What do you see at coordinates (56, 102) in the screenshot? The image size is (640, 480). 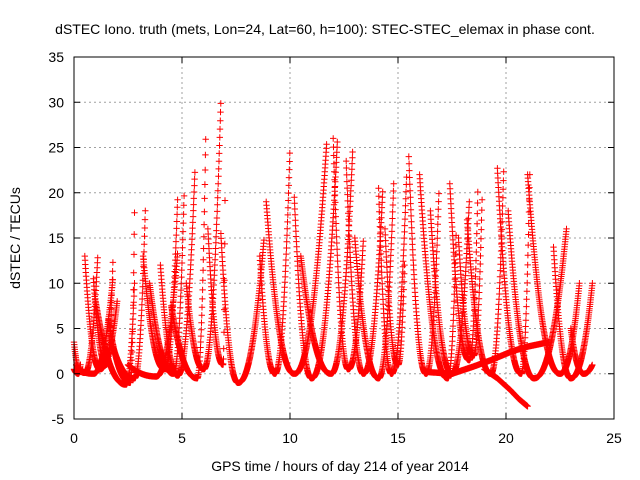 I see `y-tick-label: 30` at bounding box center [56, 102].